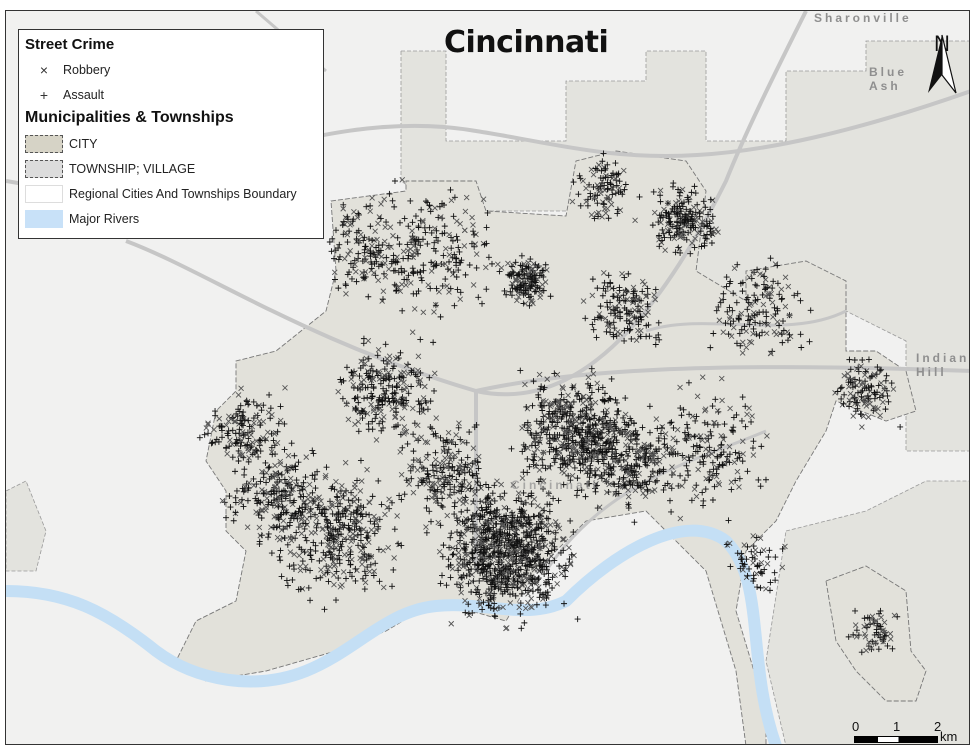  Describe the element at coordinates (83, 94) in the screenshot. I see `legend-label: Assault` at that location.